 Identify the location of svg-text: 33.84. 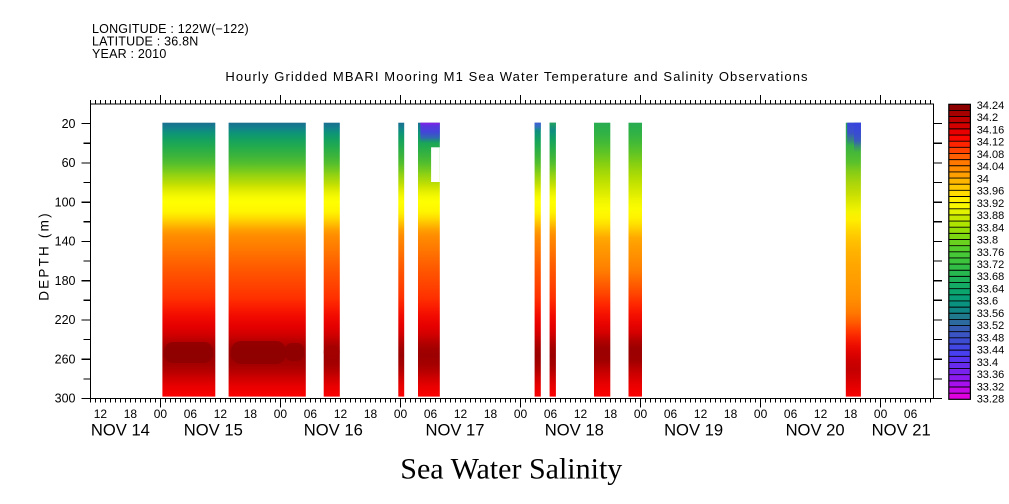
(991, 228).